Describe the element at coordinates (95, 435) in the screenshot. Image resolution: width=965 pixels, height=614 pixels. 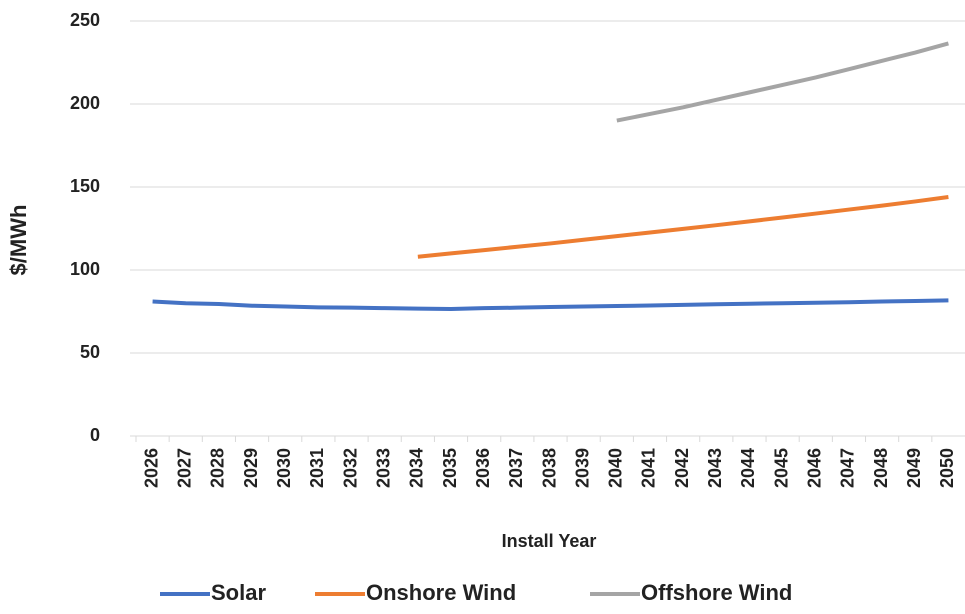
I see `y-tick-label: 0` at that location.